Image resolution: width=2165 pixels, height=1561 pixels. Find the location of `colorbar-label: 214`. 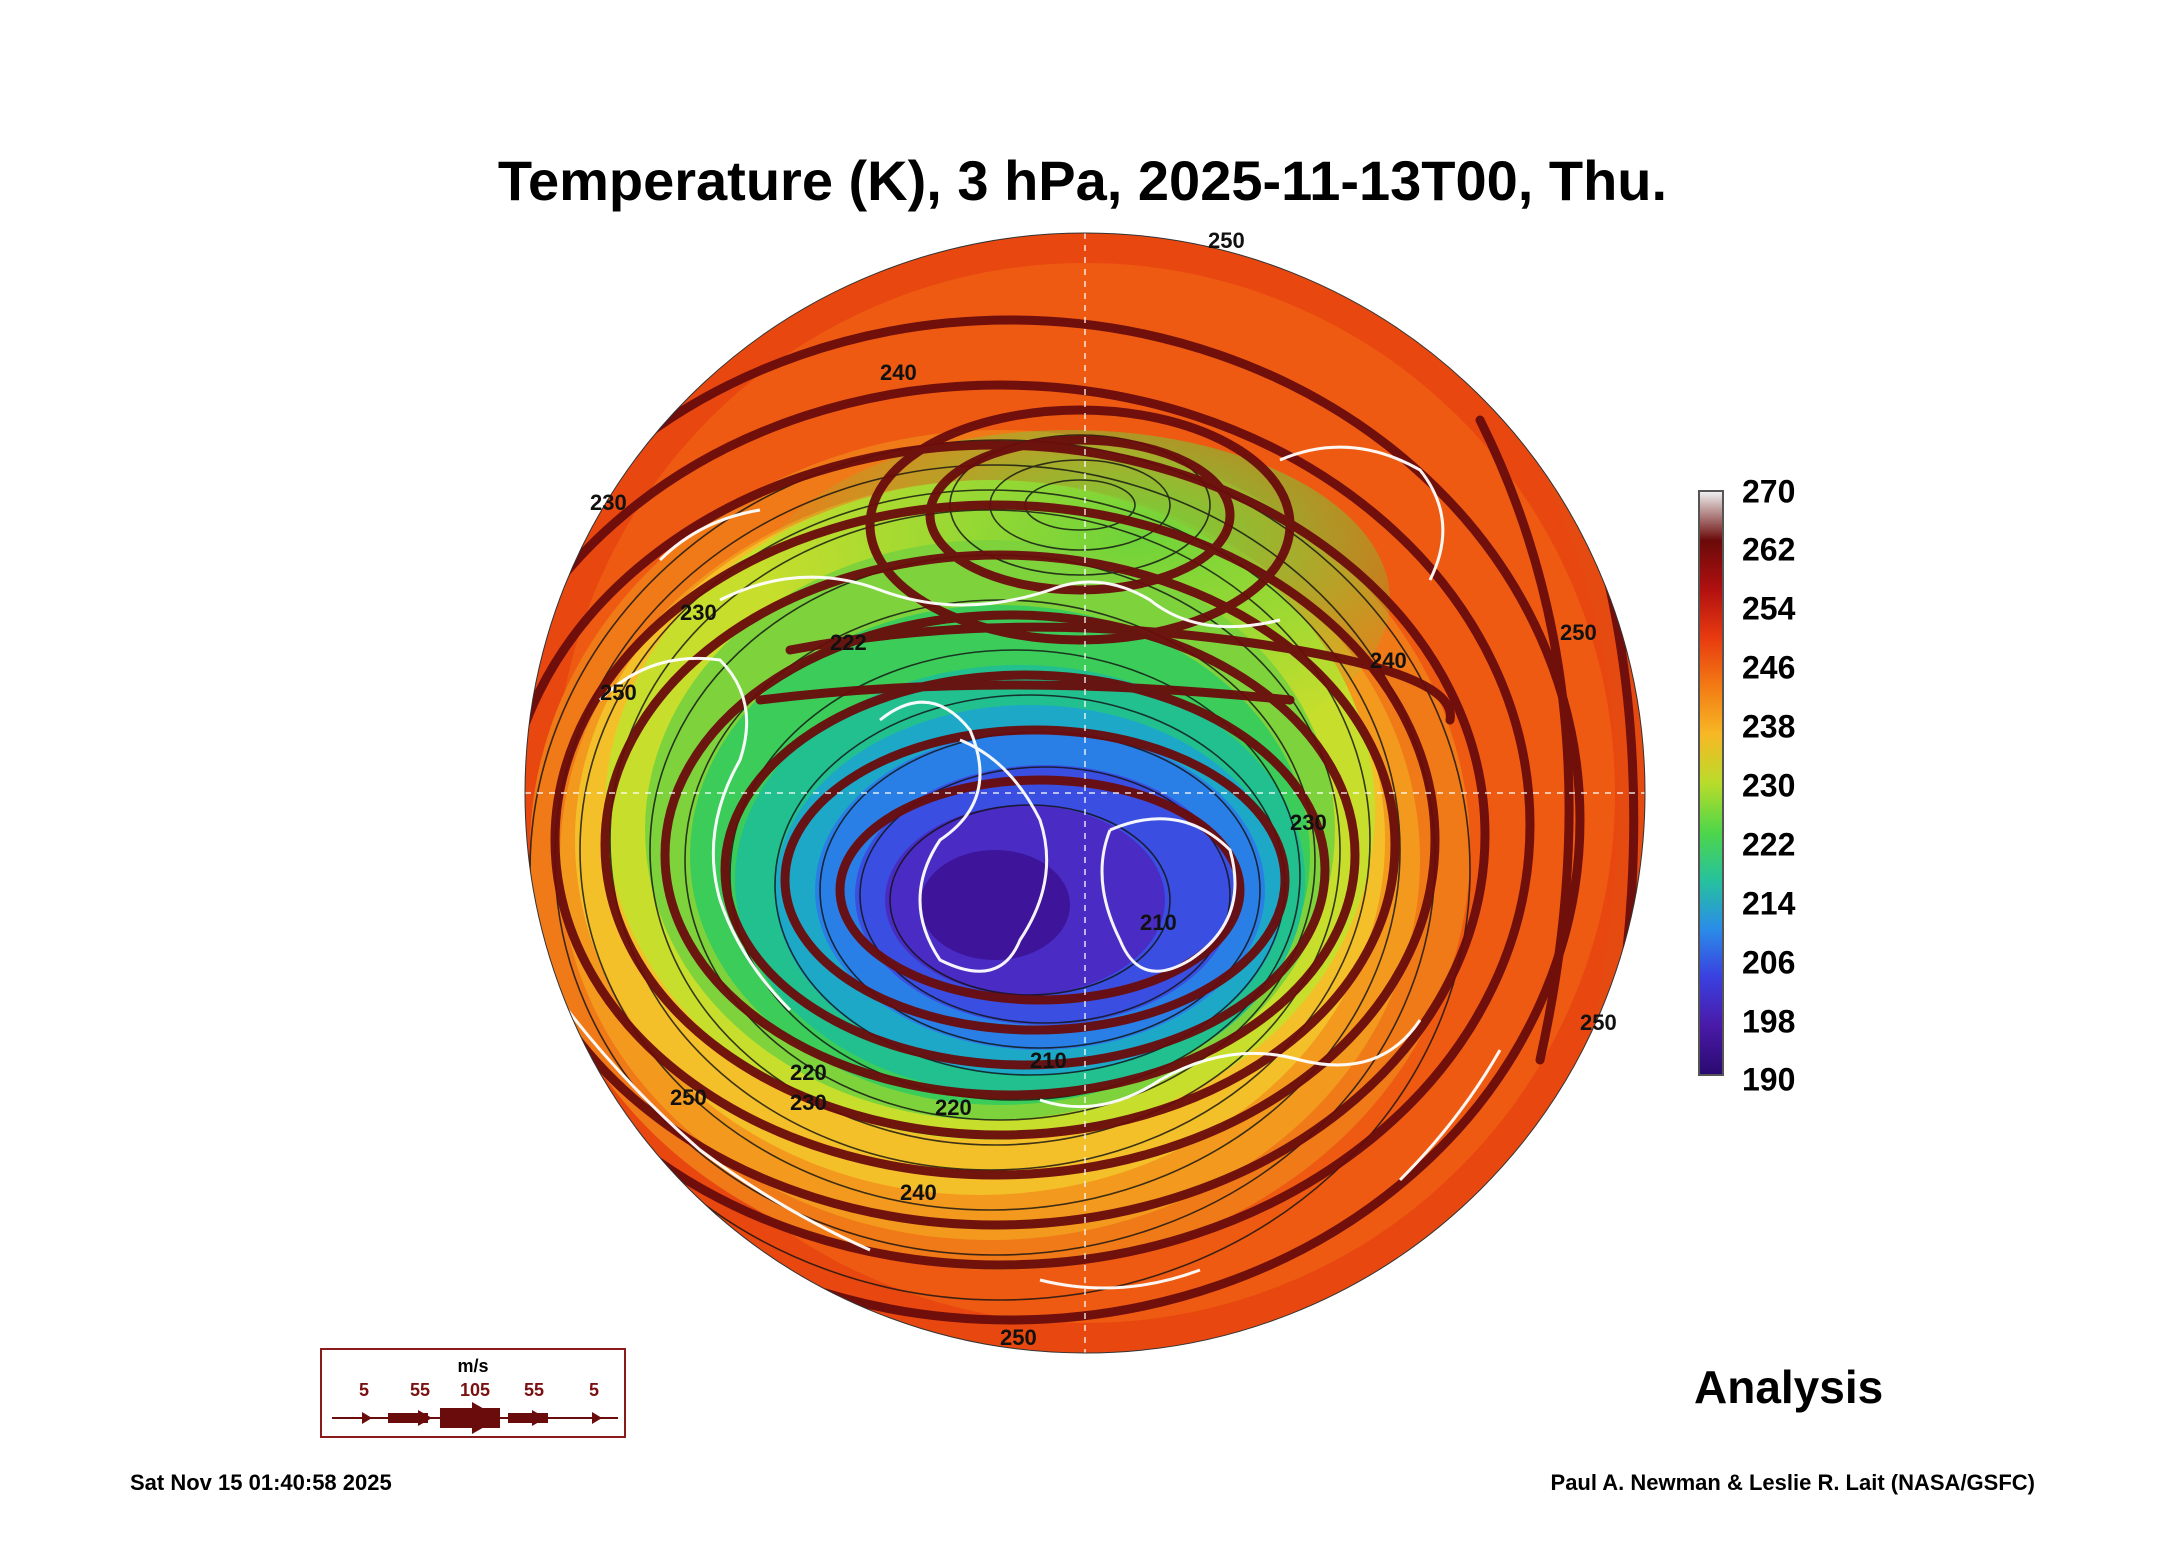

colorbar-label: 214 is located at coordinates (1769, 903).